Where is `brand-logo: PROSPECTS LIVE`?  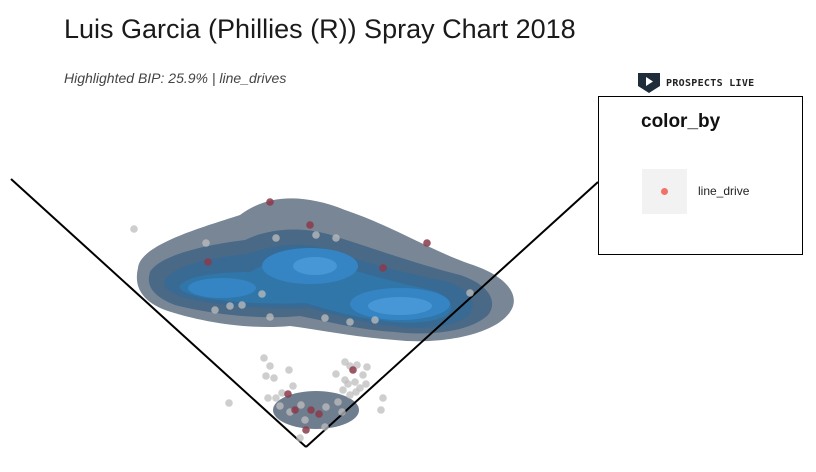 brand-logo: PROSPECTS LIVE is located at coordinates (696, 83).